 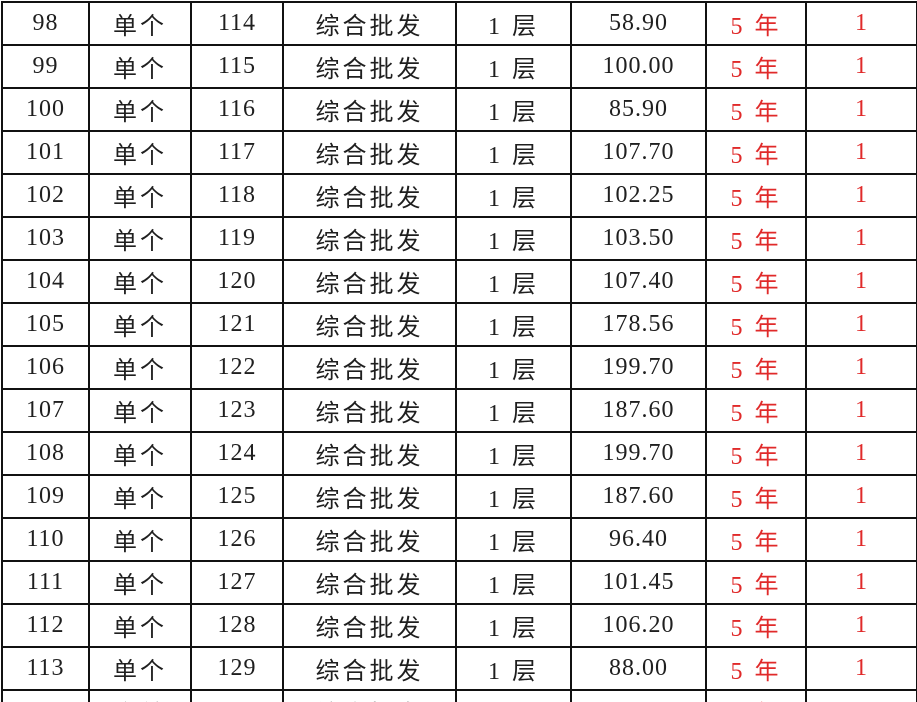 What do you see at coordinates (45, 195) in the screenshot?
I see `table-cell-row_no: 102` at bounding box center [45, 195].